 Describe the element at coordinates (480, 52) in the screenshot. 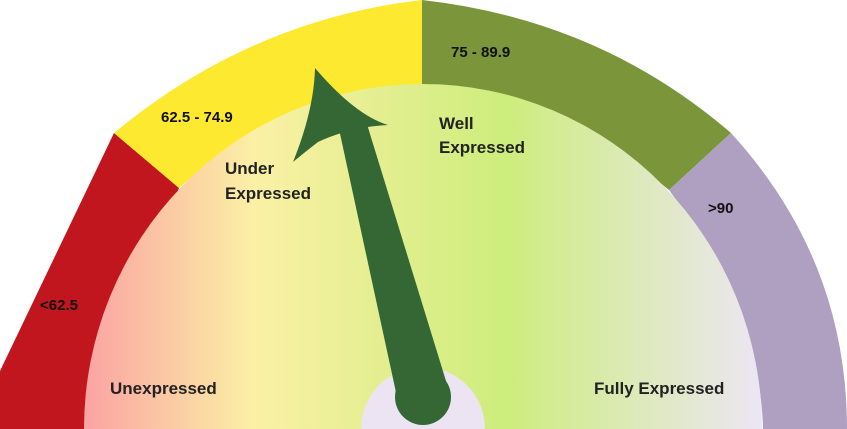

I see `segment-label-75-to-89-9: 75 - 89.9` at that location.